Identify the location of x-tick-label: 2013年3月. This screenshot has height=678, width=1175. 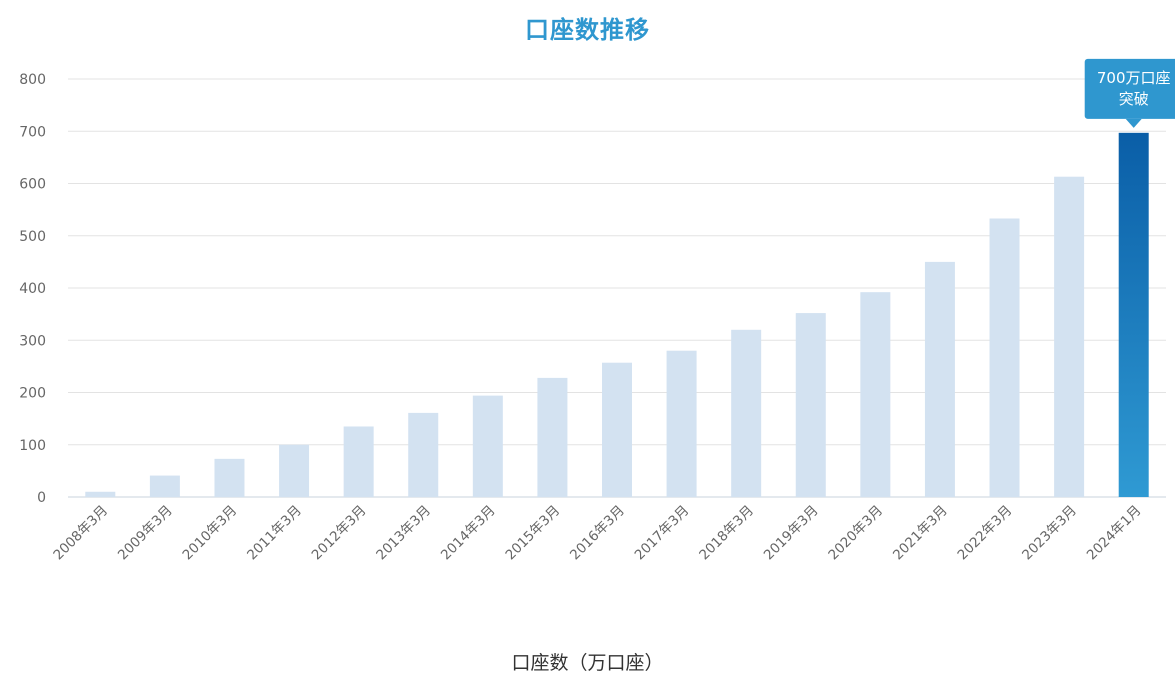
(403, 533).